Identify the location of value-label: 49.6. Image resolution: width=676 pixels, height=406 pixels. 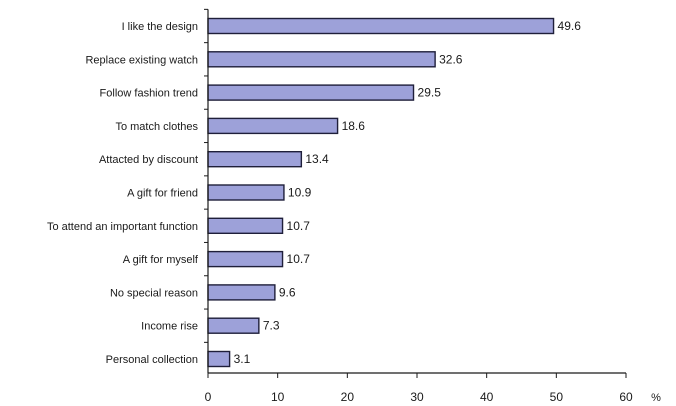
(570, 26).